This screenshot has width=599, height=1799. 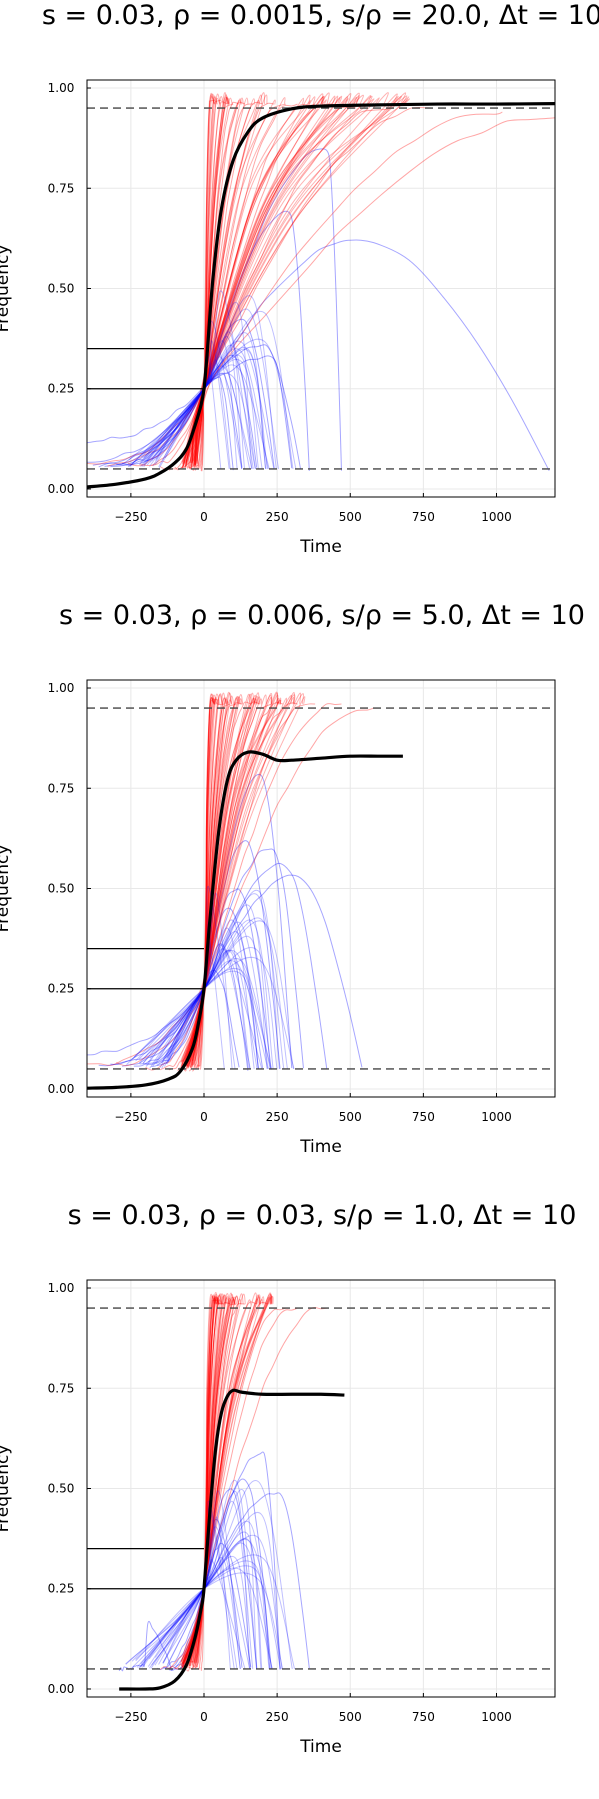 I want to click on x-tick-label: −250, so click(x=130, y=1717).